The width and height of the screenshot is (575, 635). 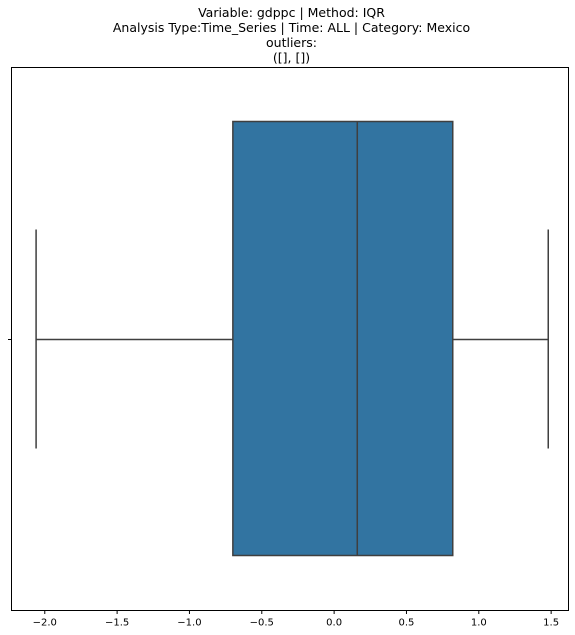 I want to click on title-line-3: outliers:, so click(x=291, y=42).